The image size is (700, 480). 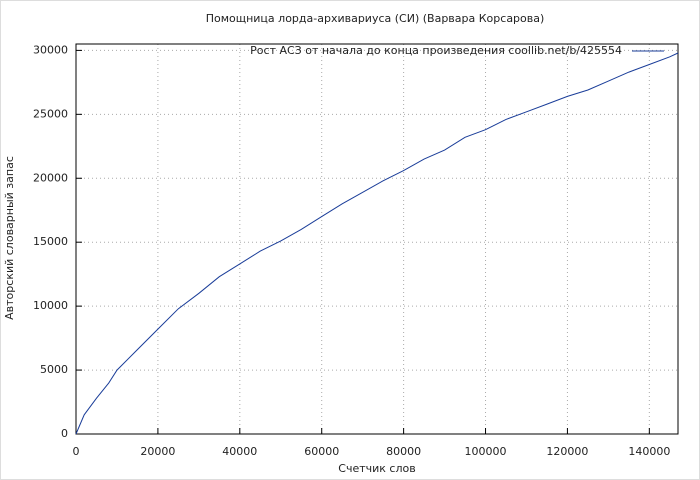 I want to click on x-tick-label: 100000, so click(x=486, y=451).